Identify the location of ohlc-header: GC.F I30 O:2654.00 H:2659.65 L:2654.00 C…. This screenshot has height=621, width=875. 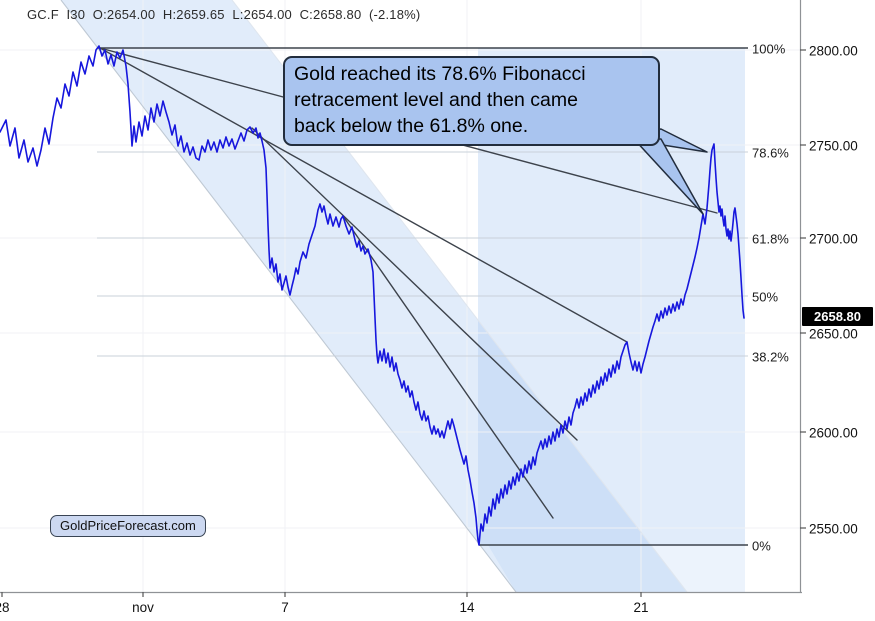
(224, 14).